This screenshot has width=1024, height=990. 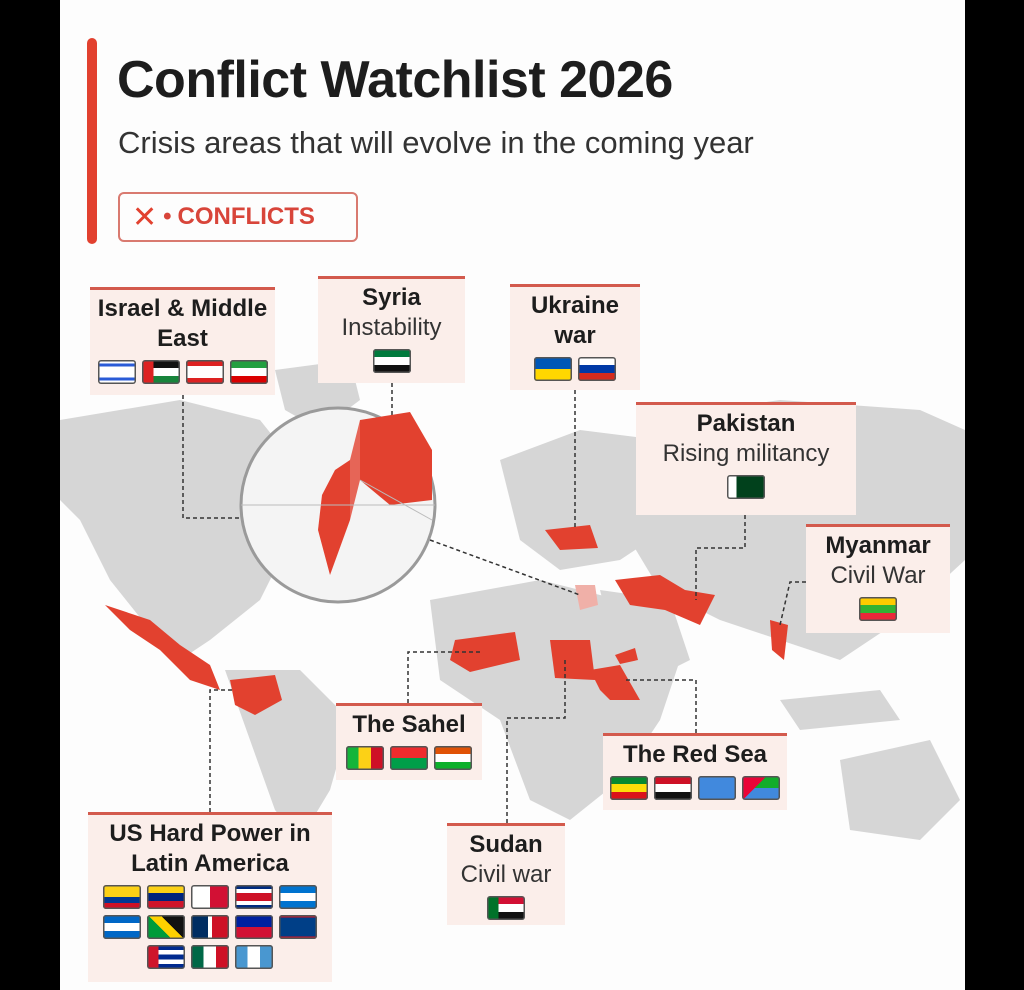 I want to click on region-title: The Sahel, so click(x=409, y=724).